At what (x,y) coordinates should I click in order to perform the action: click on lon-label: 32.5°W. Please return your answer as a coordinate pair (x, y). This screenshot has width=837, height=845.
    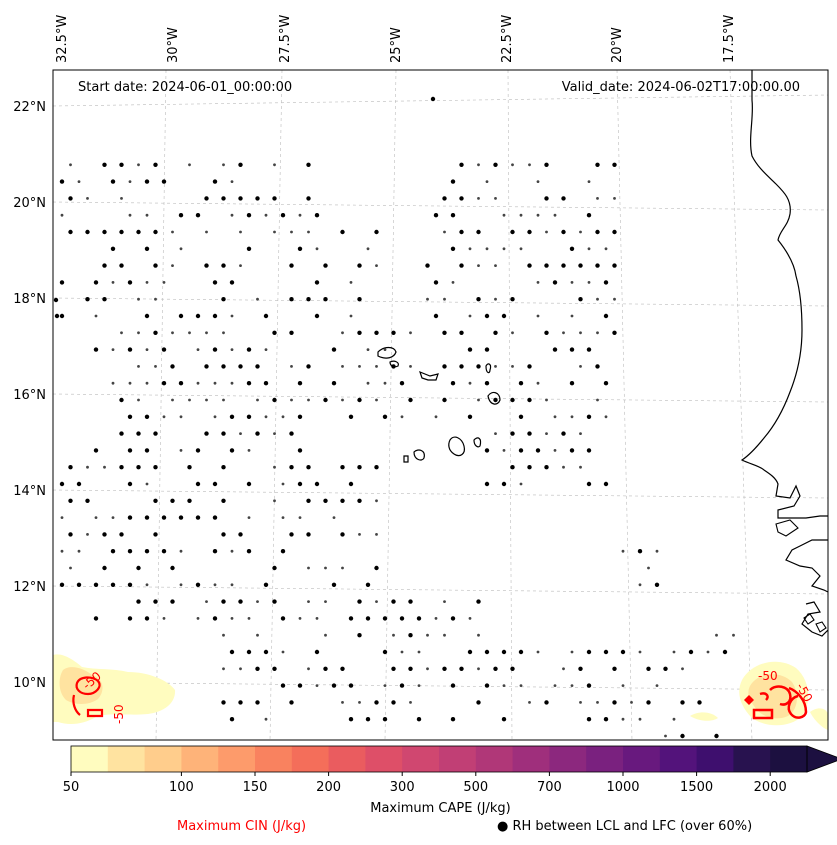
    Looking at the image, I should click on (62, 39).